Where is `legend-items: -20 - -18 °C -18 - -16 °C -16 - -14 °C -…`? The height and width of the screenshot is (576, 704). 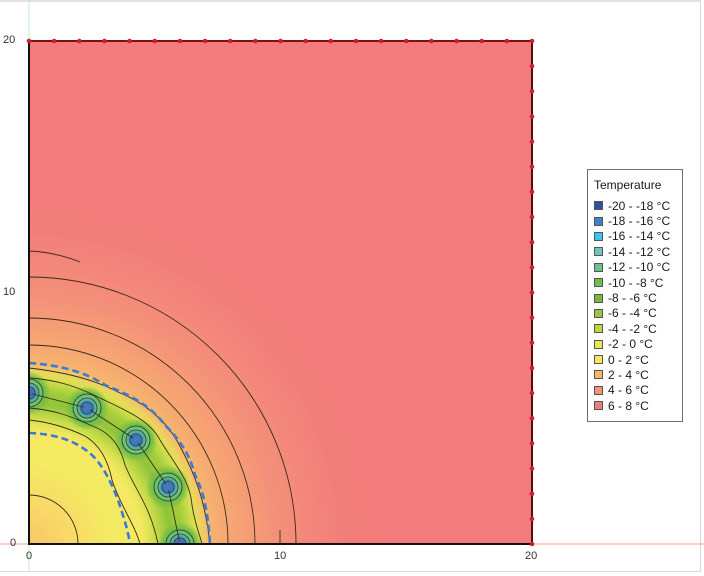 legend-items: -20 - -18 °C -18 - -16 °C -16 - -14 °C -… is located at coordinates (638, 305).